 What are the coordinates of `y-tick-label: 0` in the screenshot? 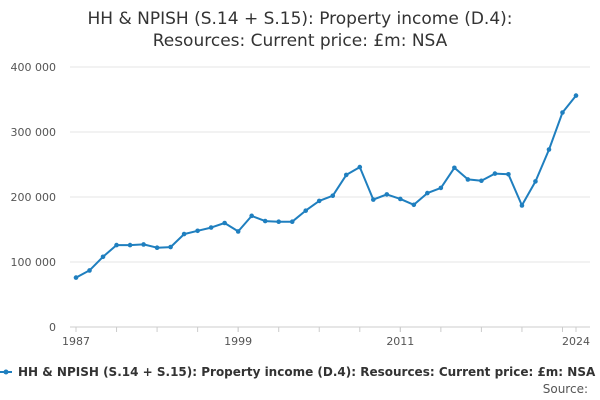 It's located at (52, 327).